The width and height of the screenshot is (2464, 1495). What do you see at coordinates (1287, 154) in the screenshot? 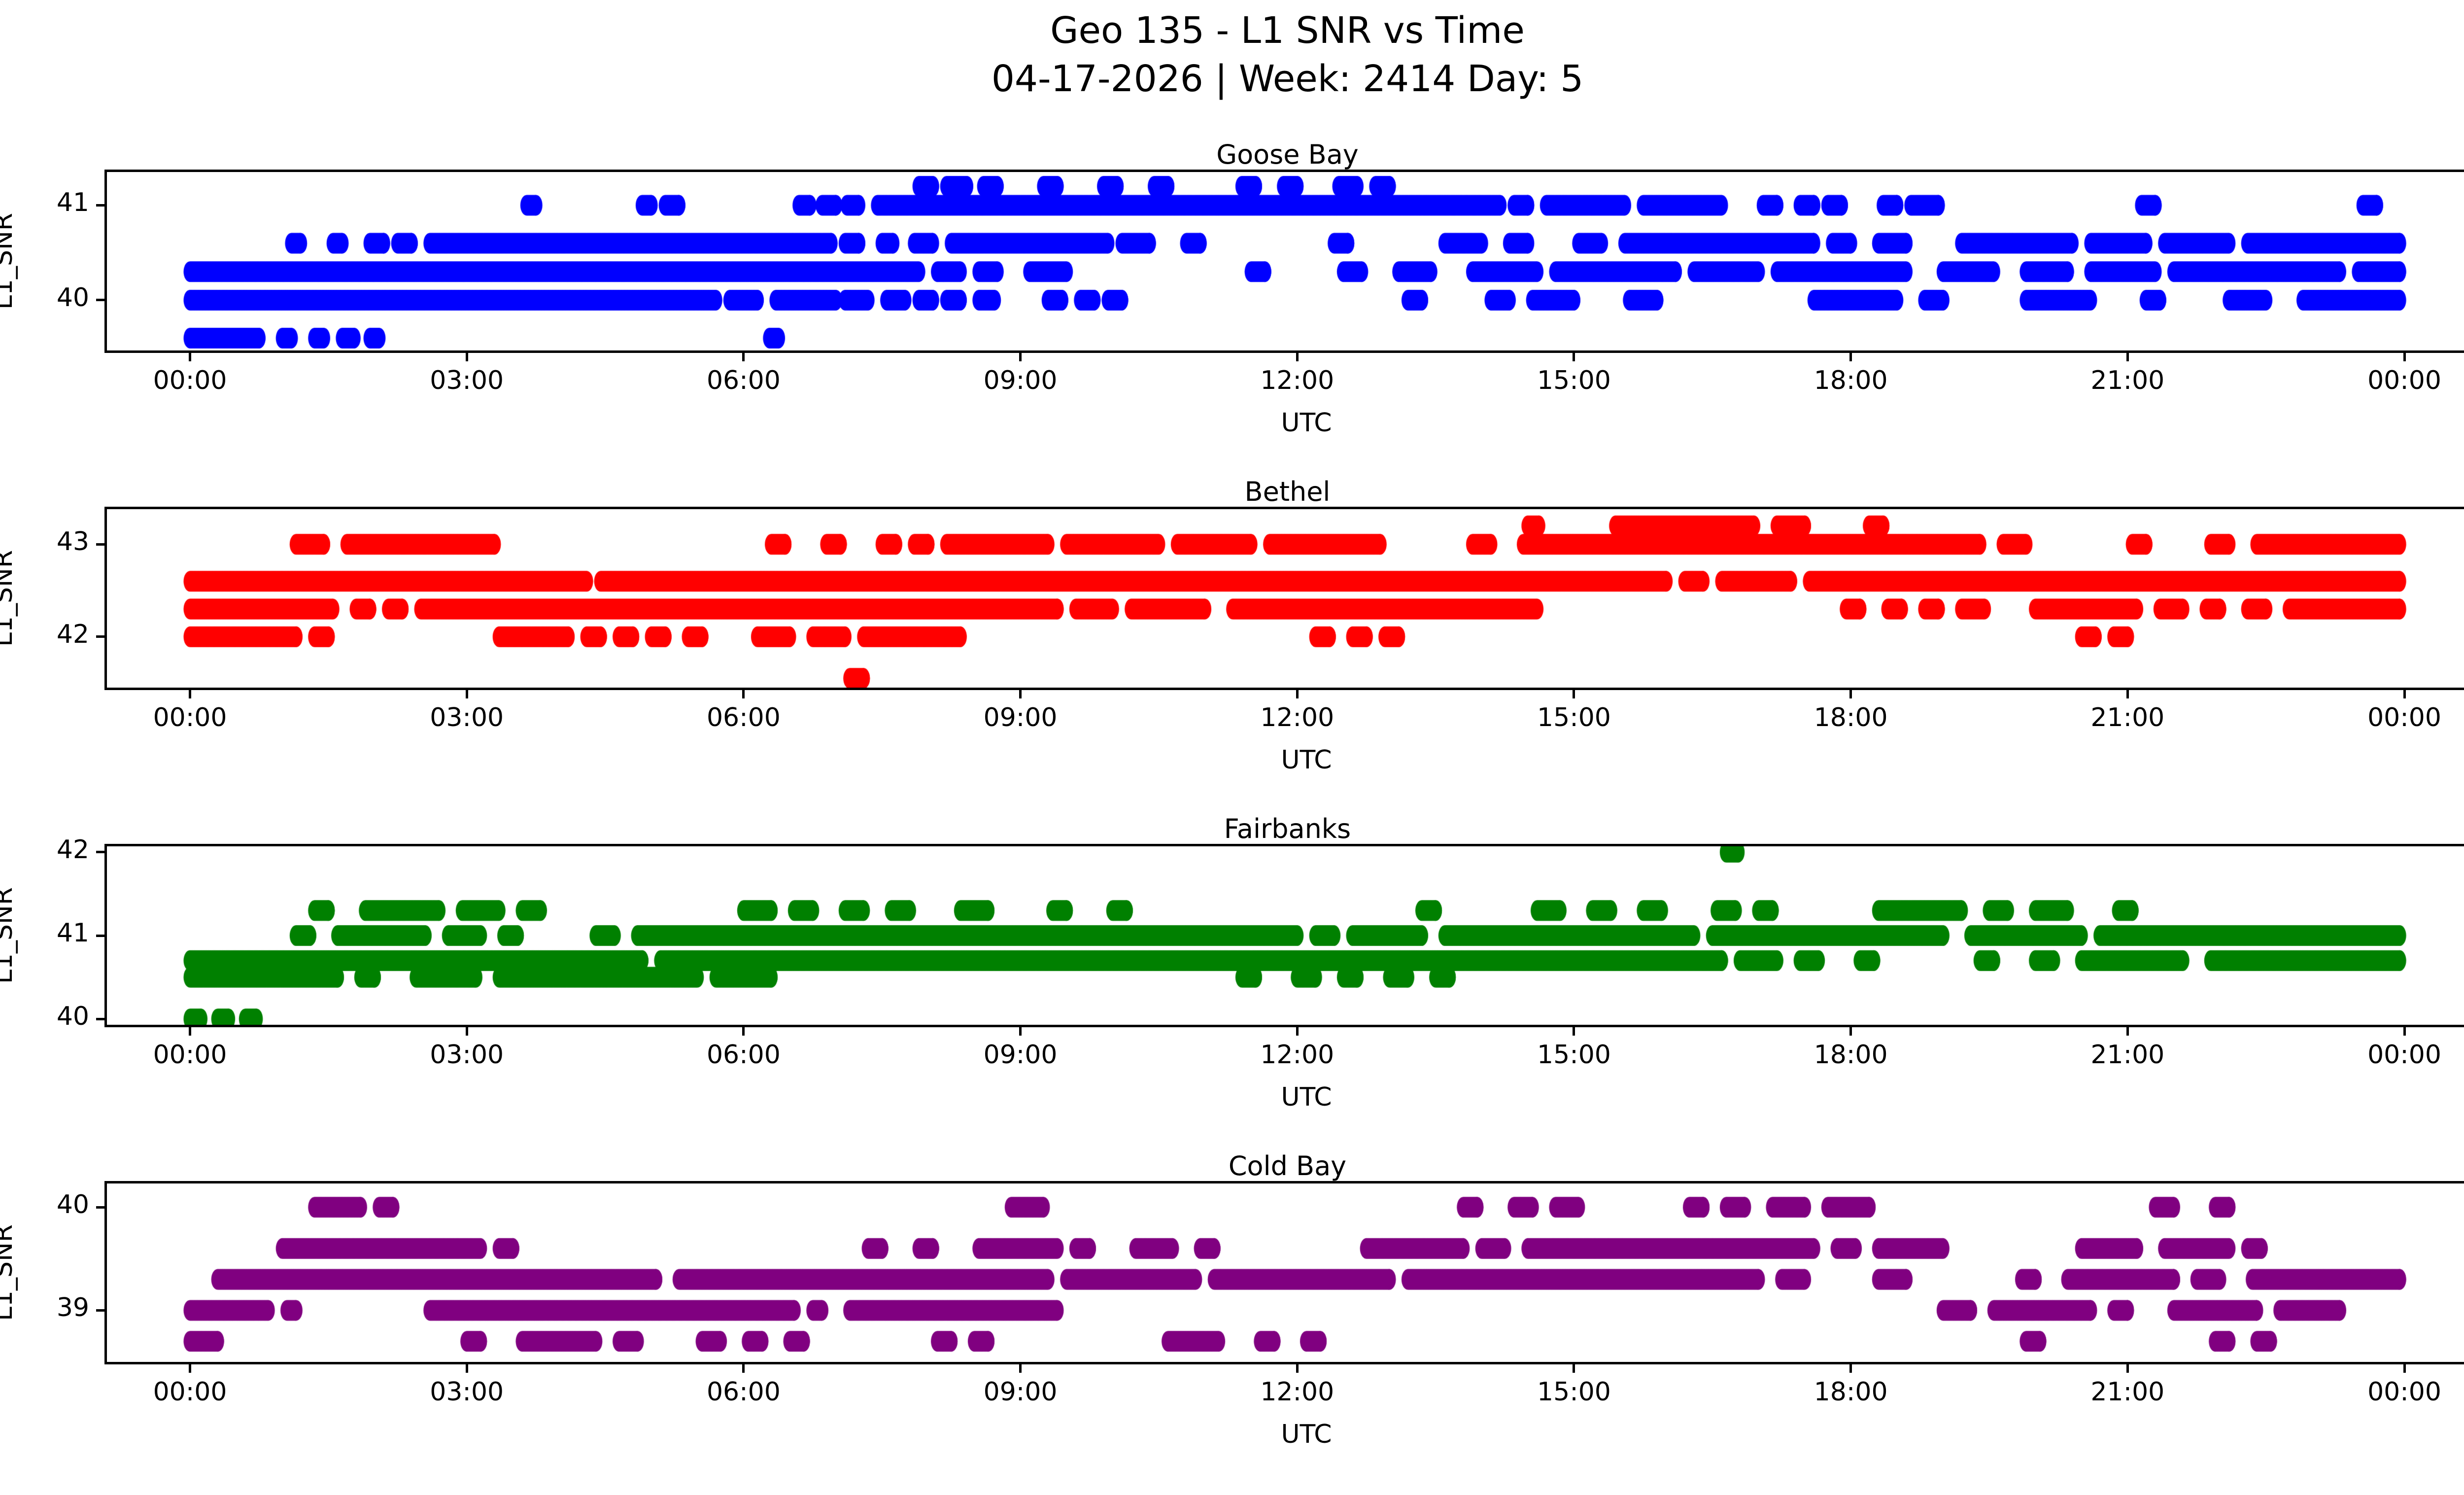
I see `subplot-title-goose-bay: Goose Bay` at bounding box center [1287, 154].